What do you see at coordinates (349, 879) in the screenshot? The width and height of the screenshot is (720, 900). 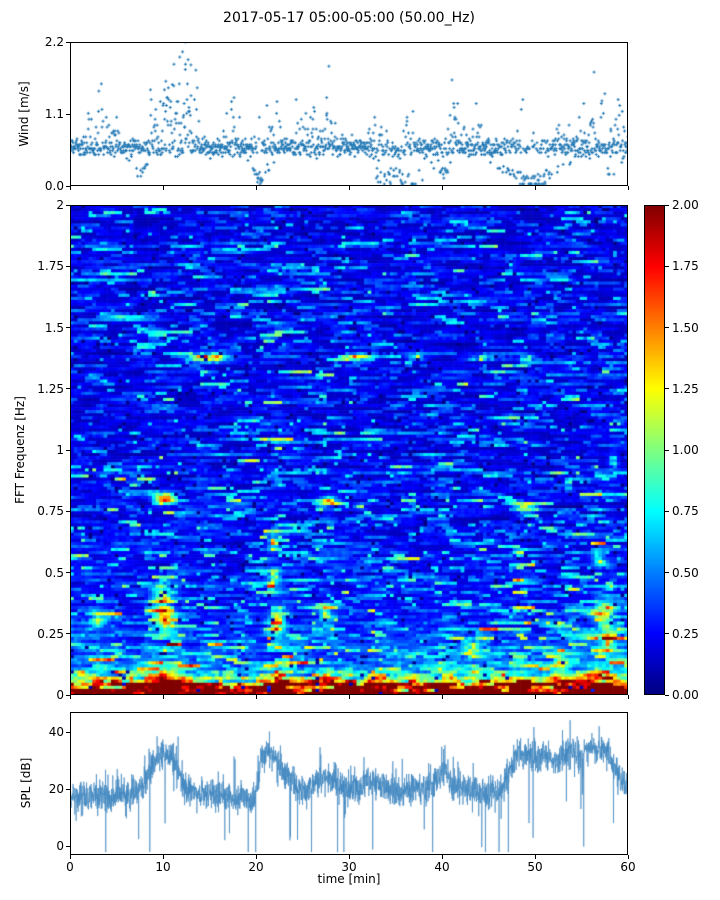 I see `x-axis-label: time [min]` at bounding box center [349, 879].